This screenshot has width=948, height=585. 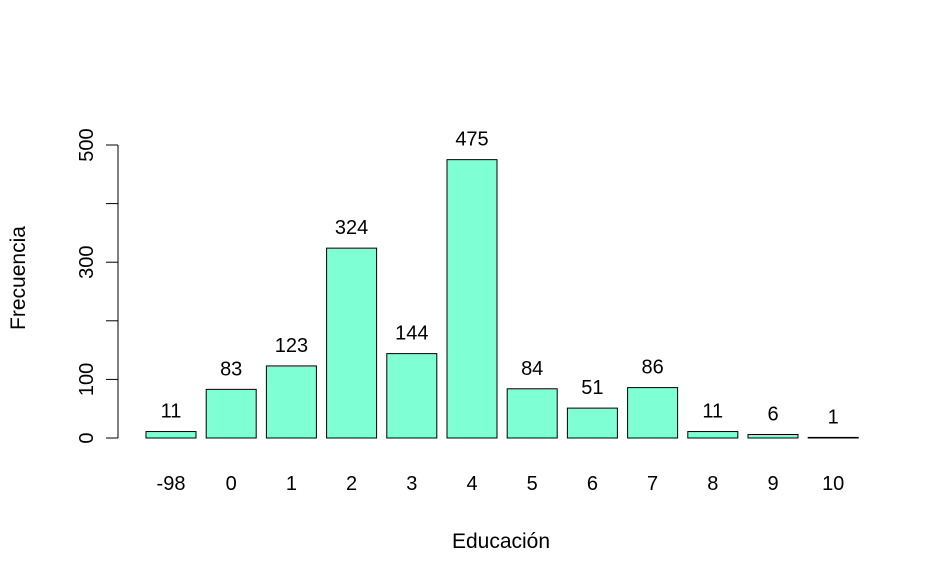 I want to click on bar-data-label: 324, so click(x=351, y=228).